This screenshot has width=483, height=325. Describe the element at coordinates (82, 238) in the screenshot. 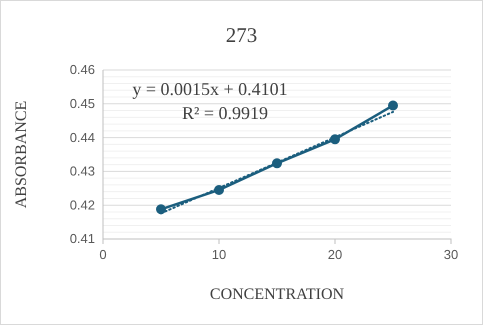

I see `y-tick-label: 0.41` at that location.